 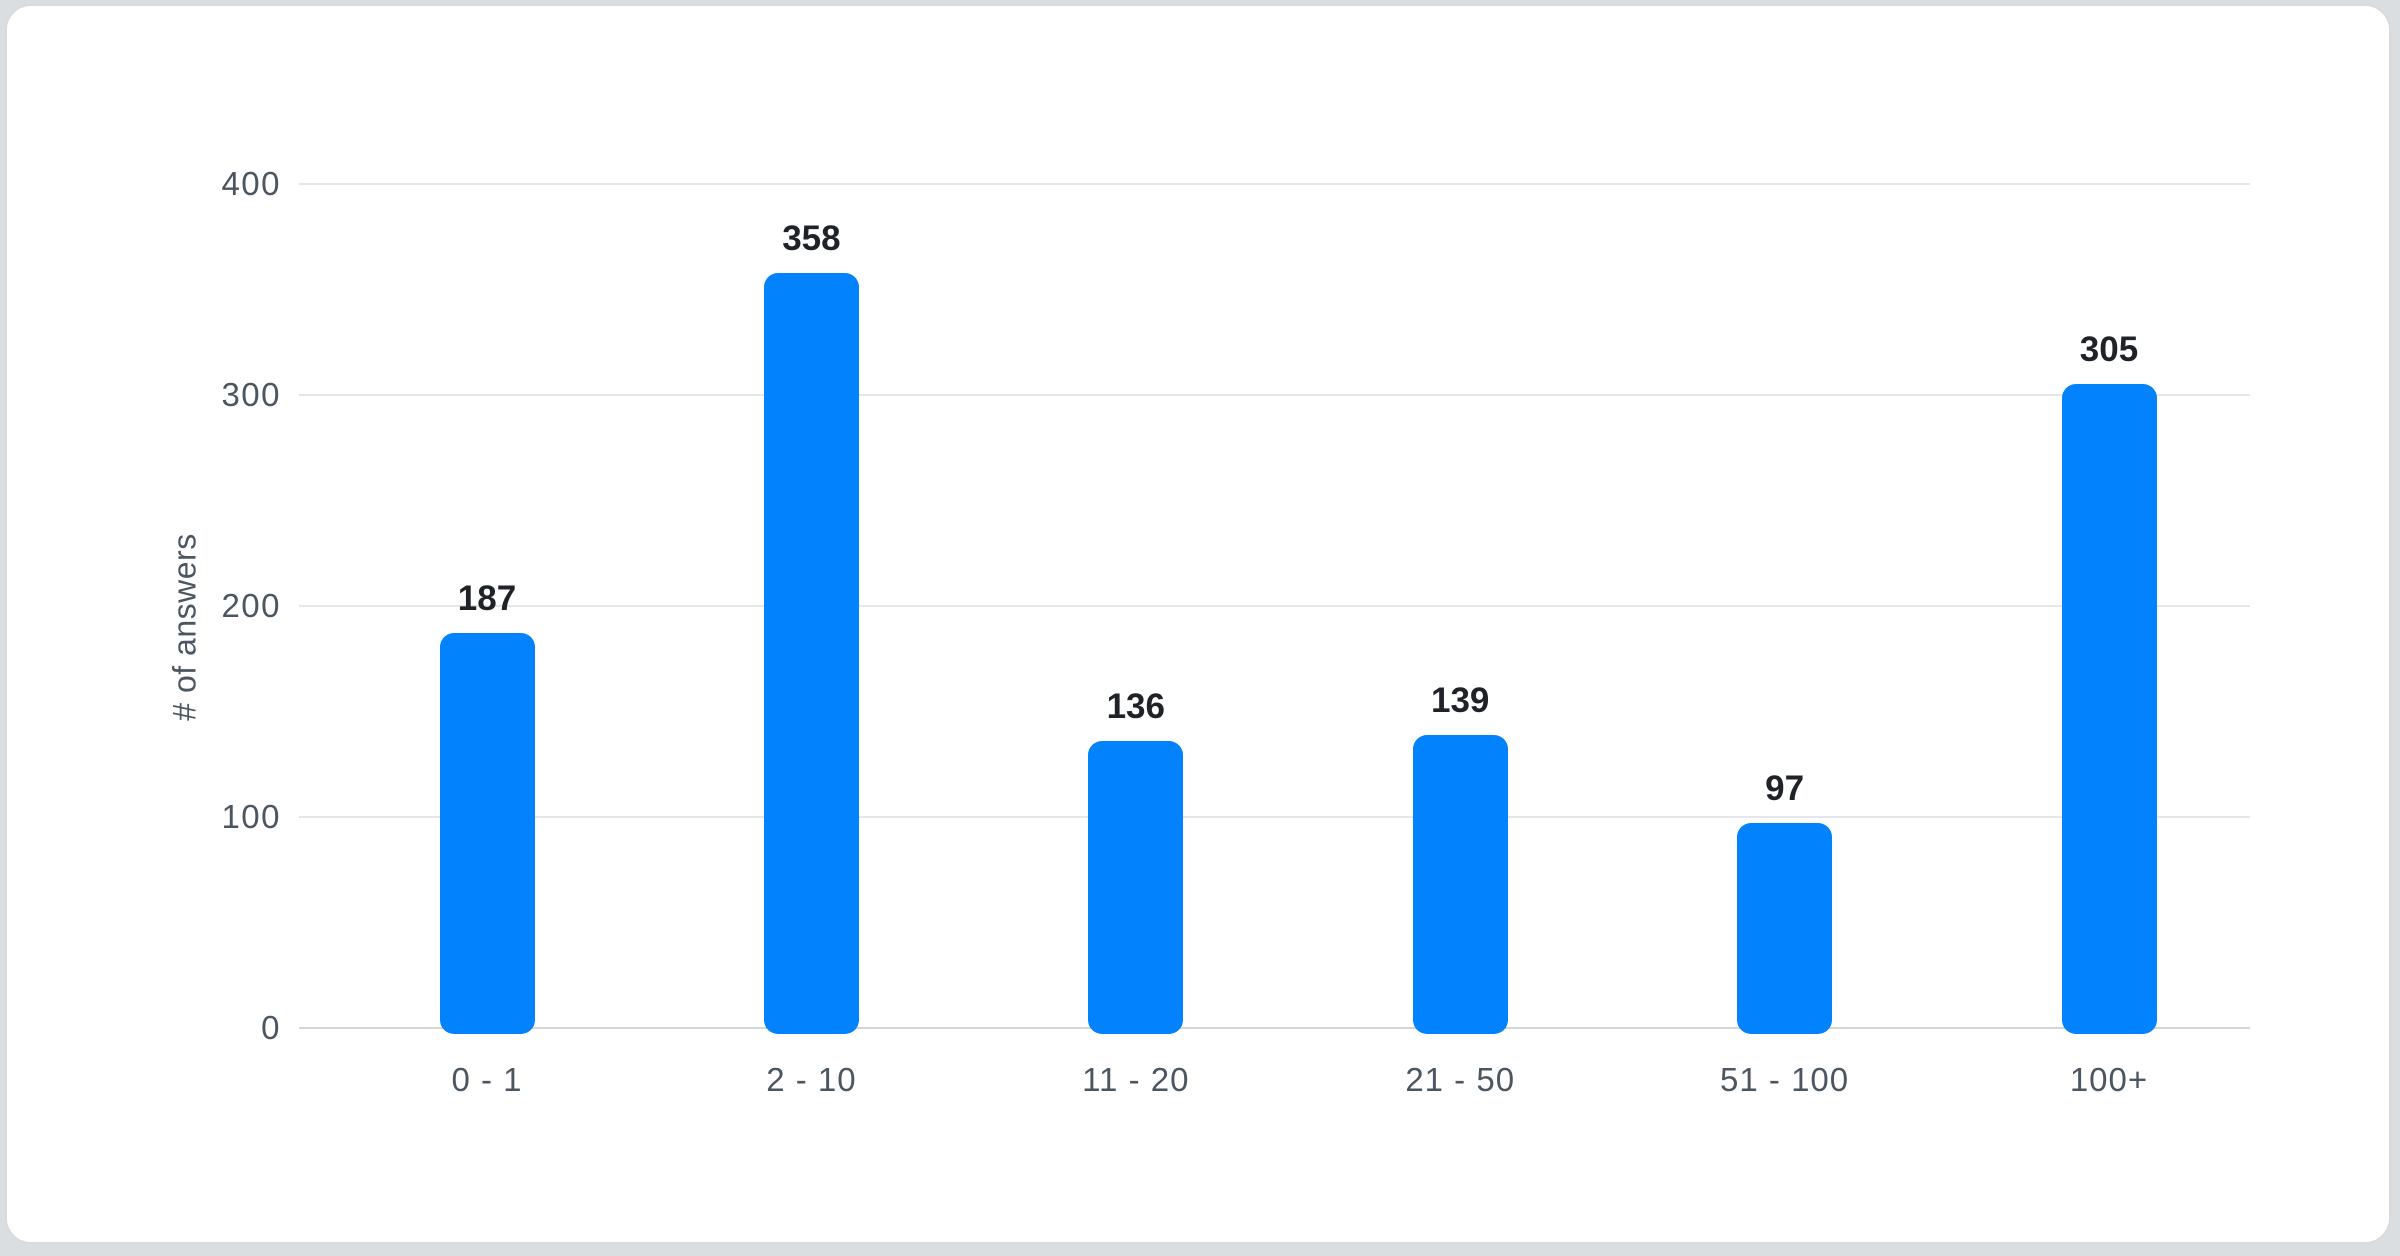 What do you see at coordinates (2109, 350) in the screenshot?
I see `bar-value-label: 305` at bounding box center [2109, 350].